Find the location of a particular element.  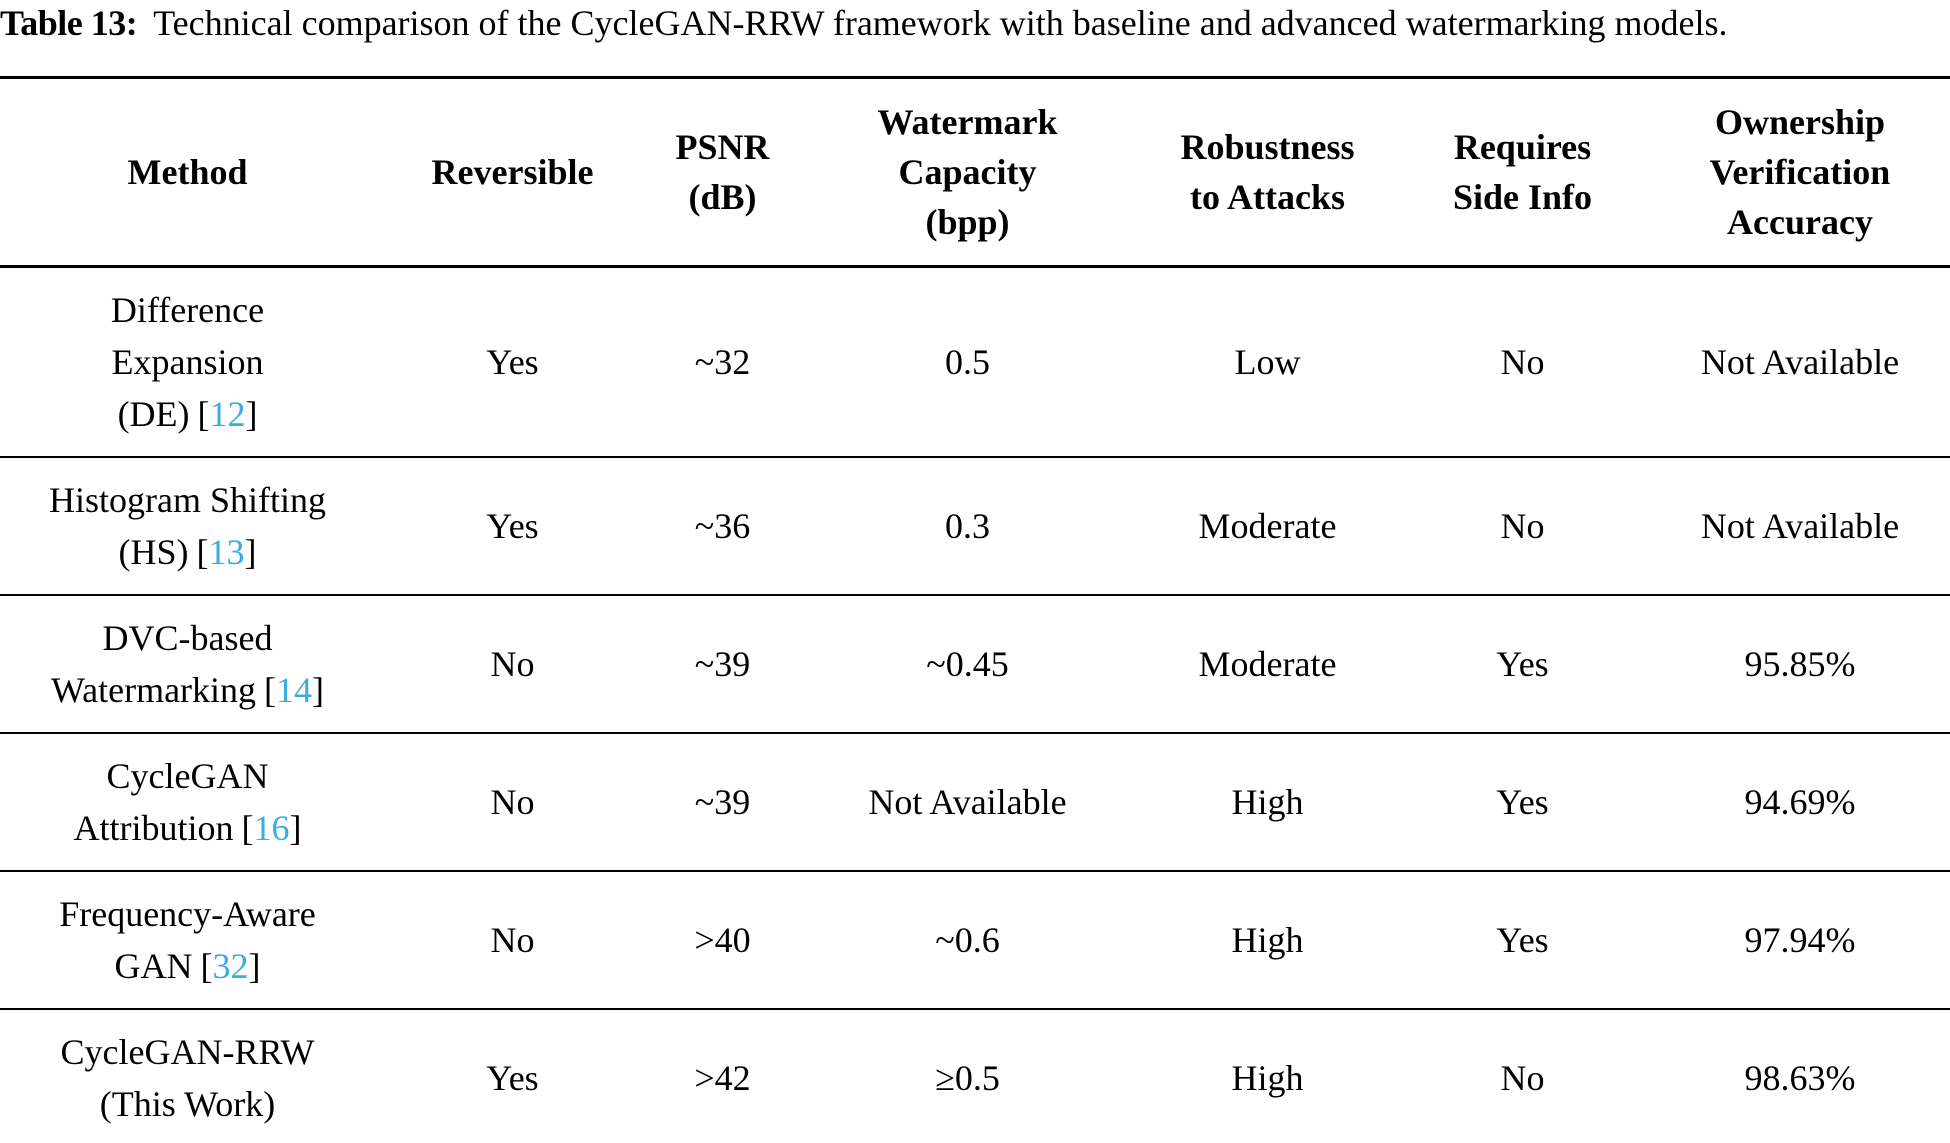

method-line-text: (DE) is located at coordinates (153, 414).